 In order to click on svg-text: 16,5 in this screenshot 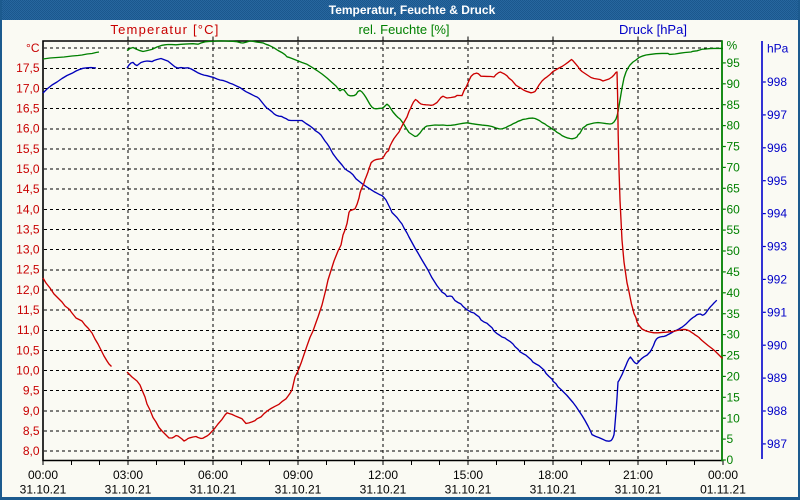, I will do `click(28, 109)`.